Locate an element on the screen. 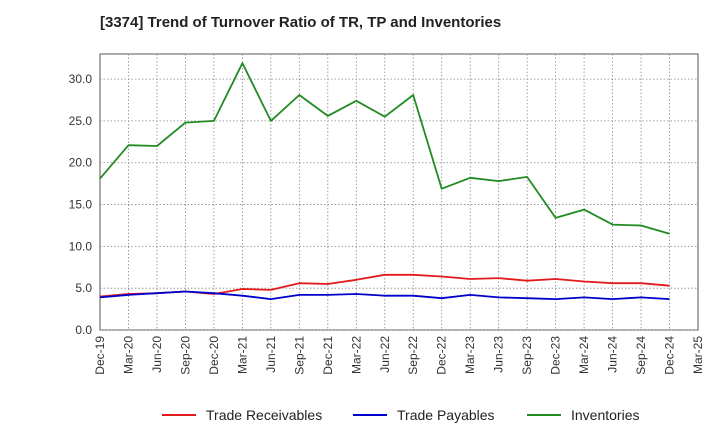 The image size is (720, 440). x-tick-label: Mar-25 is located at coordinates (698, 355).